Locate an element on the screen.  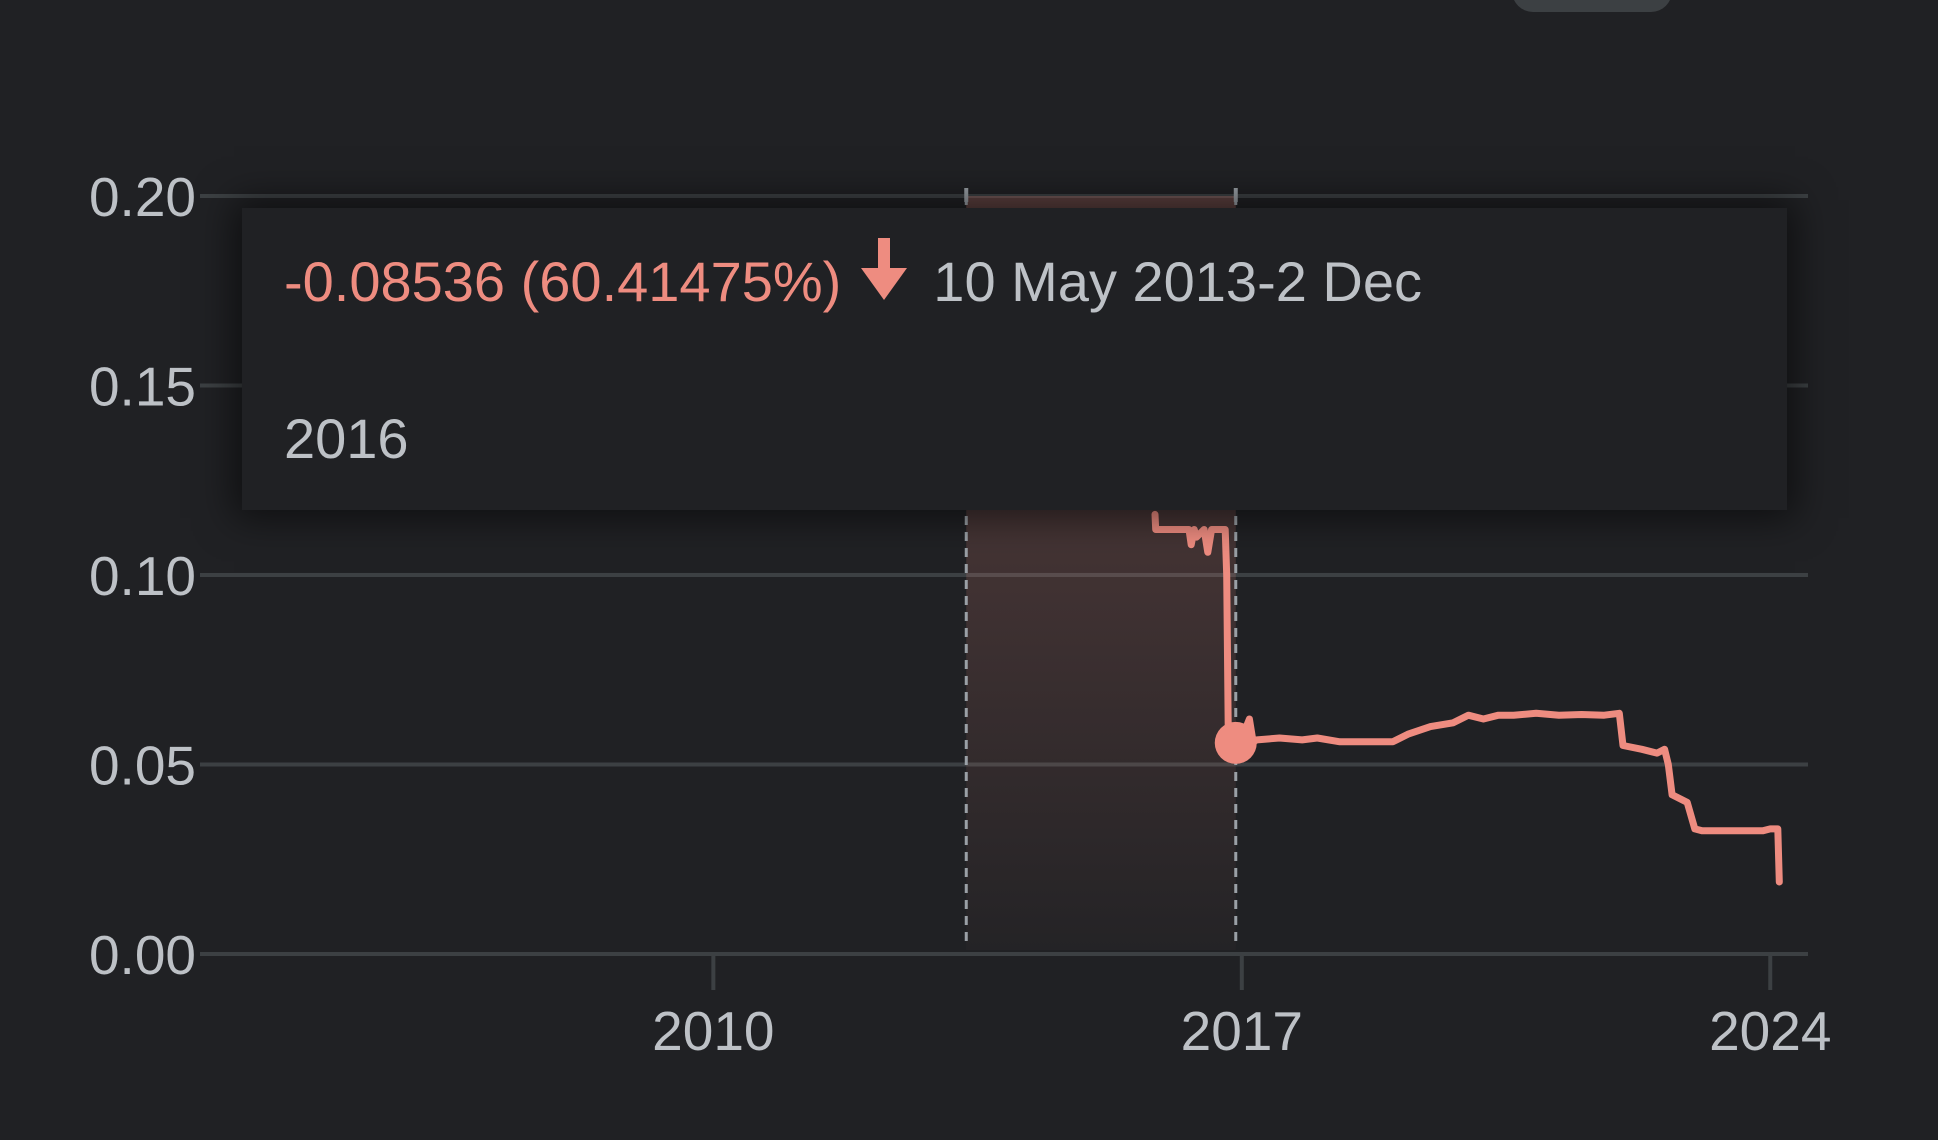
x-tick-label: 2024 is located at coordinates (1770, 1031).